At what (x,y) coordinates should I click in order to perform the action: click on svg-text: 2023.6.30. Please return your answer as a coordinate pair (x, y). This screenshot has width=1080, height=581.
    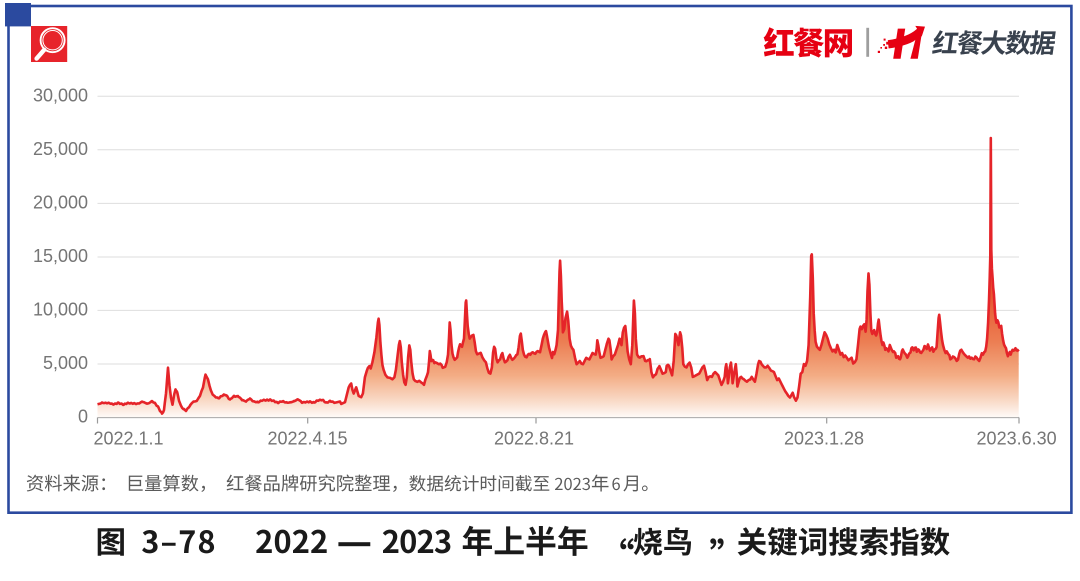
    Looking at the image, I should click on (1017, 439).